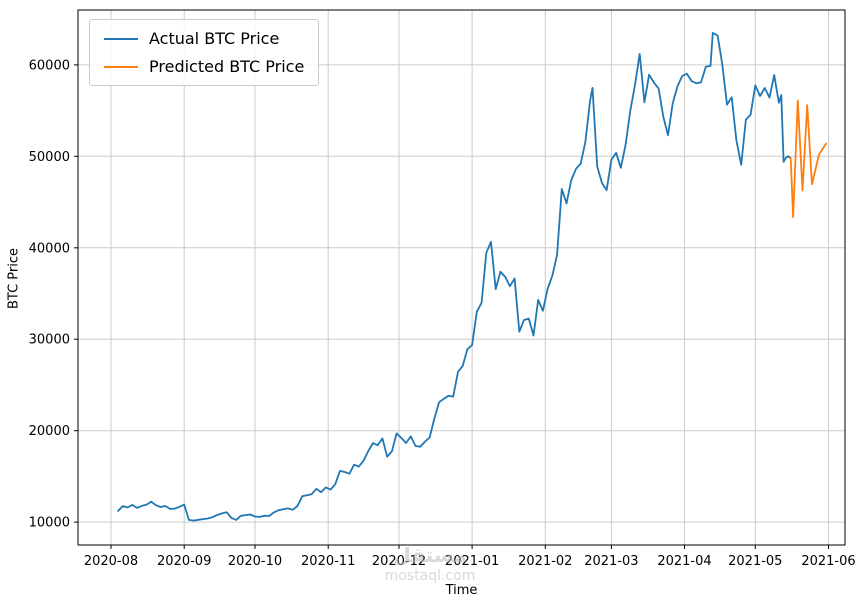 This screenshot has height=602, width=868. Describe the element at coordinates (461, 590) in the screenshot. I see `x-axis-label: Time` at that location.